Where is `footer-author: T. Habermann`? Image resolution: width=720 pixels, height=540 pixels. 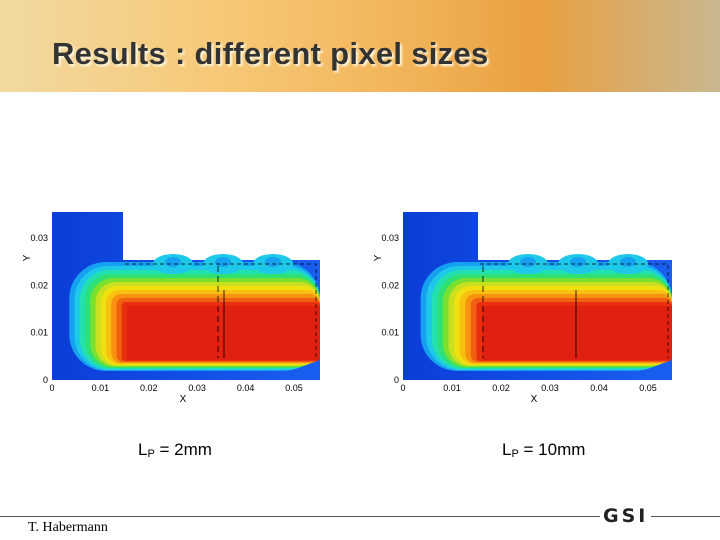 footer-author: T. Habermann is located at coordinates (68, 527).